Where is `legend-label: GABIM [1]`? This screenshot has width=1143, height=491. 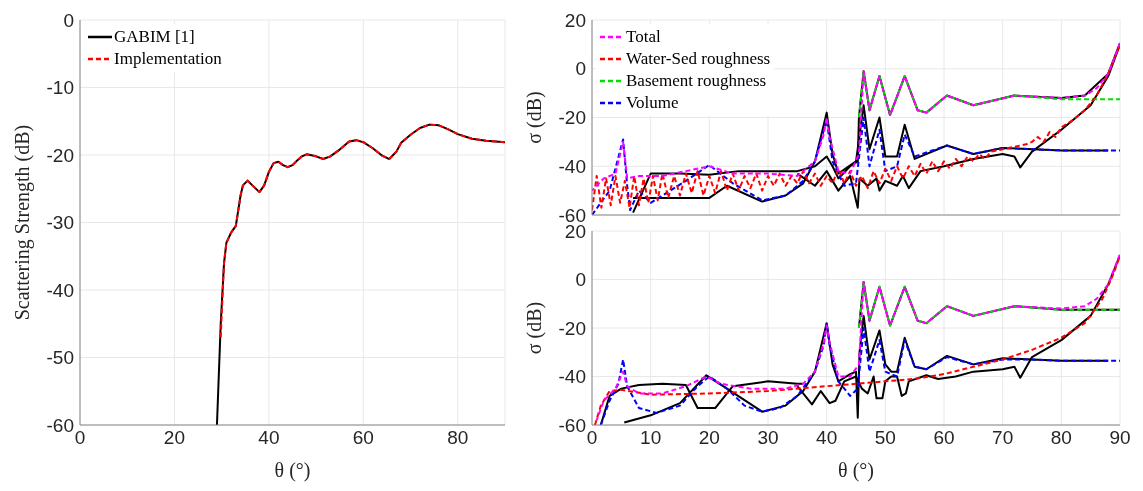 legend-label: GABIM [1] is located at coordinates (154, 37).